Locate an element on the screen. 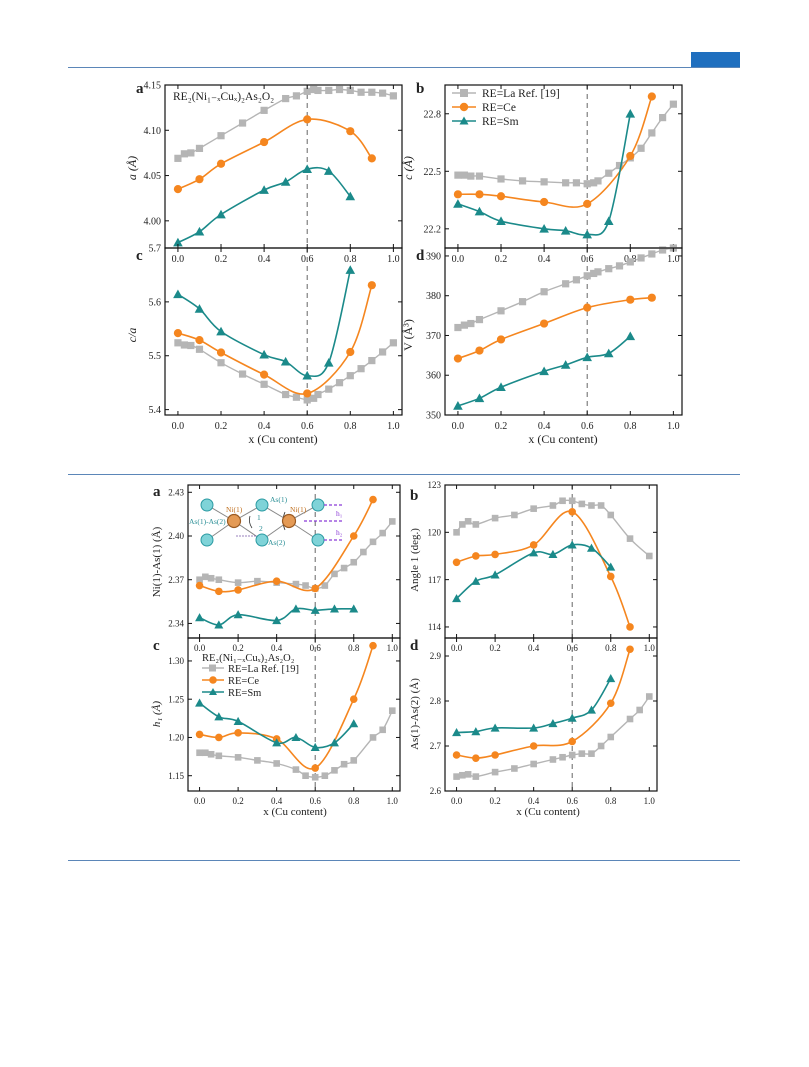 The width and height of the screenshot is (809, 1067). fig1-b-ylabel: c (Å) is located at coordinates (408, 168).